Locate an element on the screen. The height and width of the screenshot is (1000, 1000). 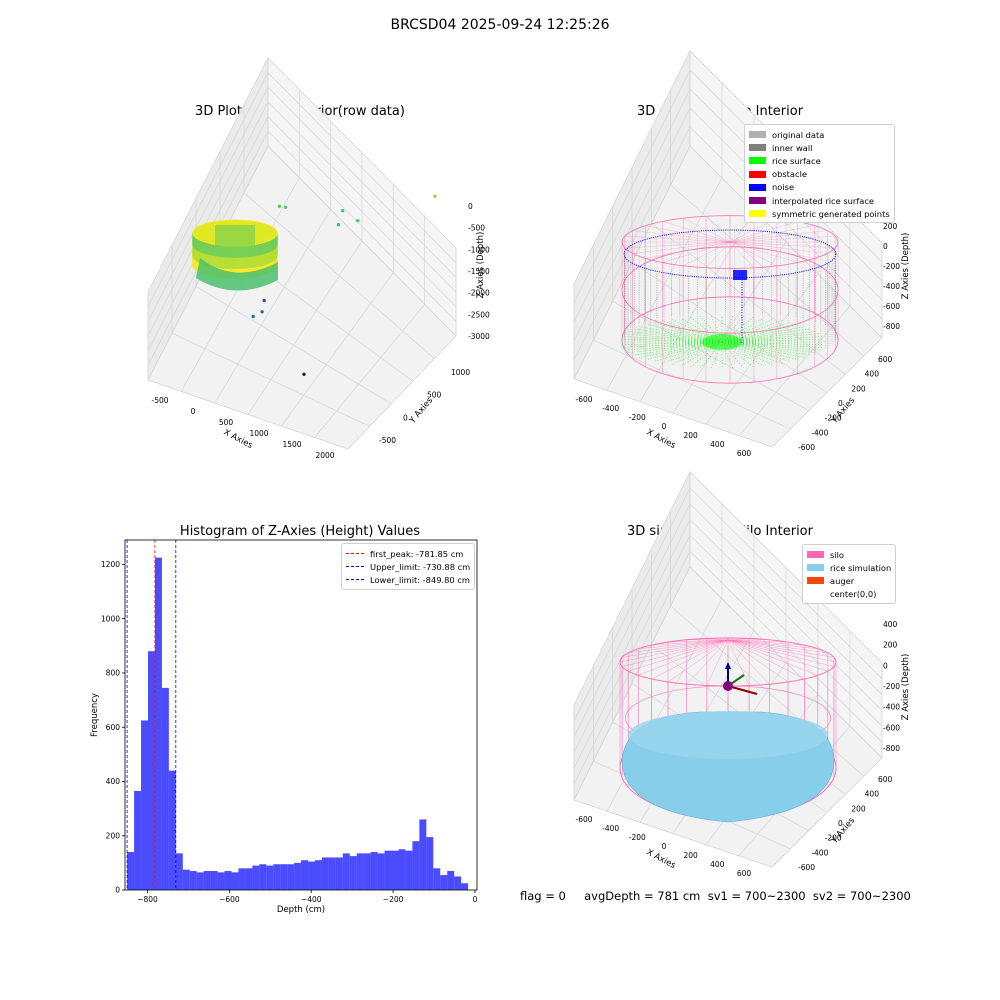
floor-pane is located at coordinates (302, 297).